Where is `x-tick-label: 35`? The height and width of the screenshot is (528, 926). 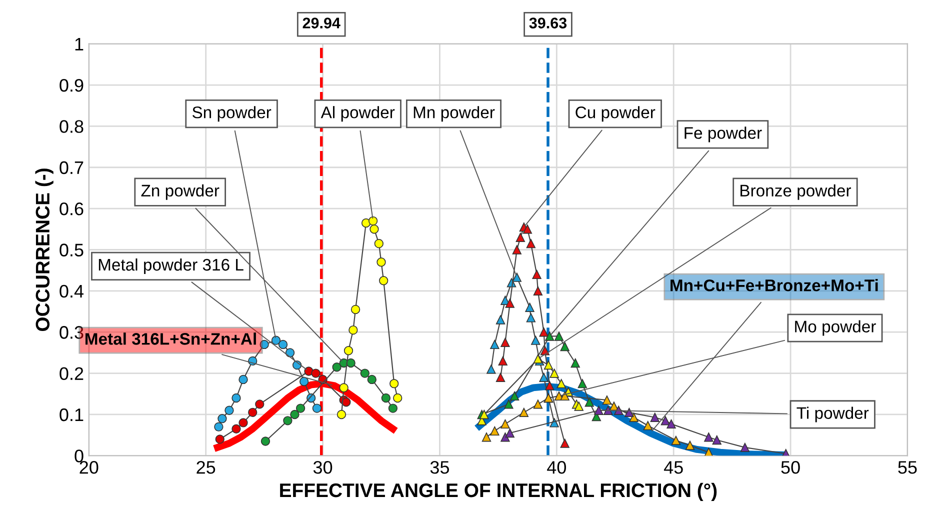 x-tick-label: 35 is located at coordinates (440, 467).